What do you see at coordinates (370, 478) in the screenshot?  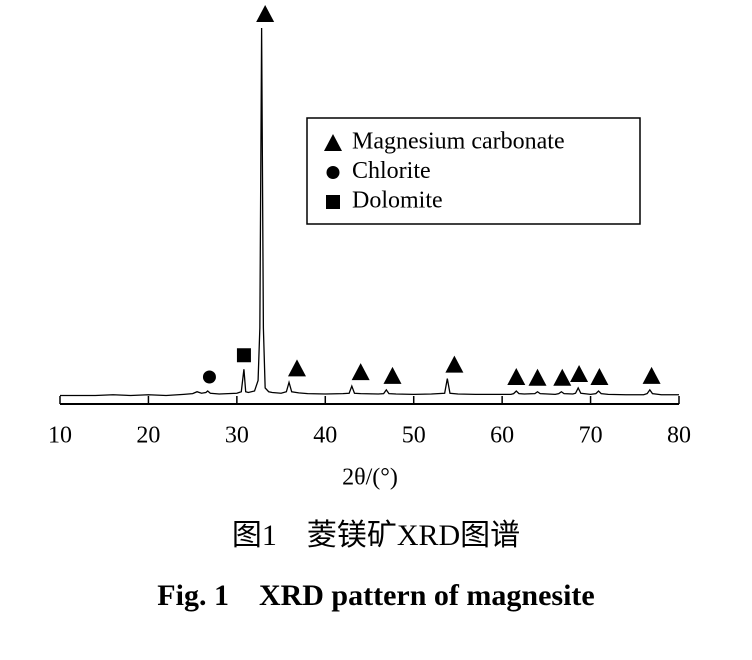 I see `x-axis-label: 2θ/(°)` at bounding box center [370, 478].